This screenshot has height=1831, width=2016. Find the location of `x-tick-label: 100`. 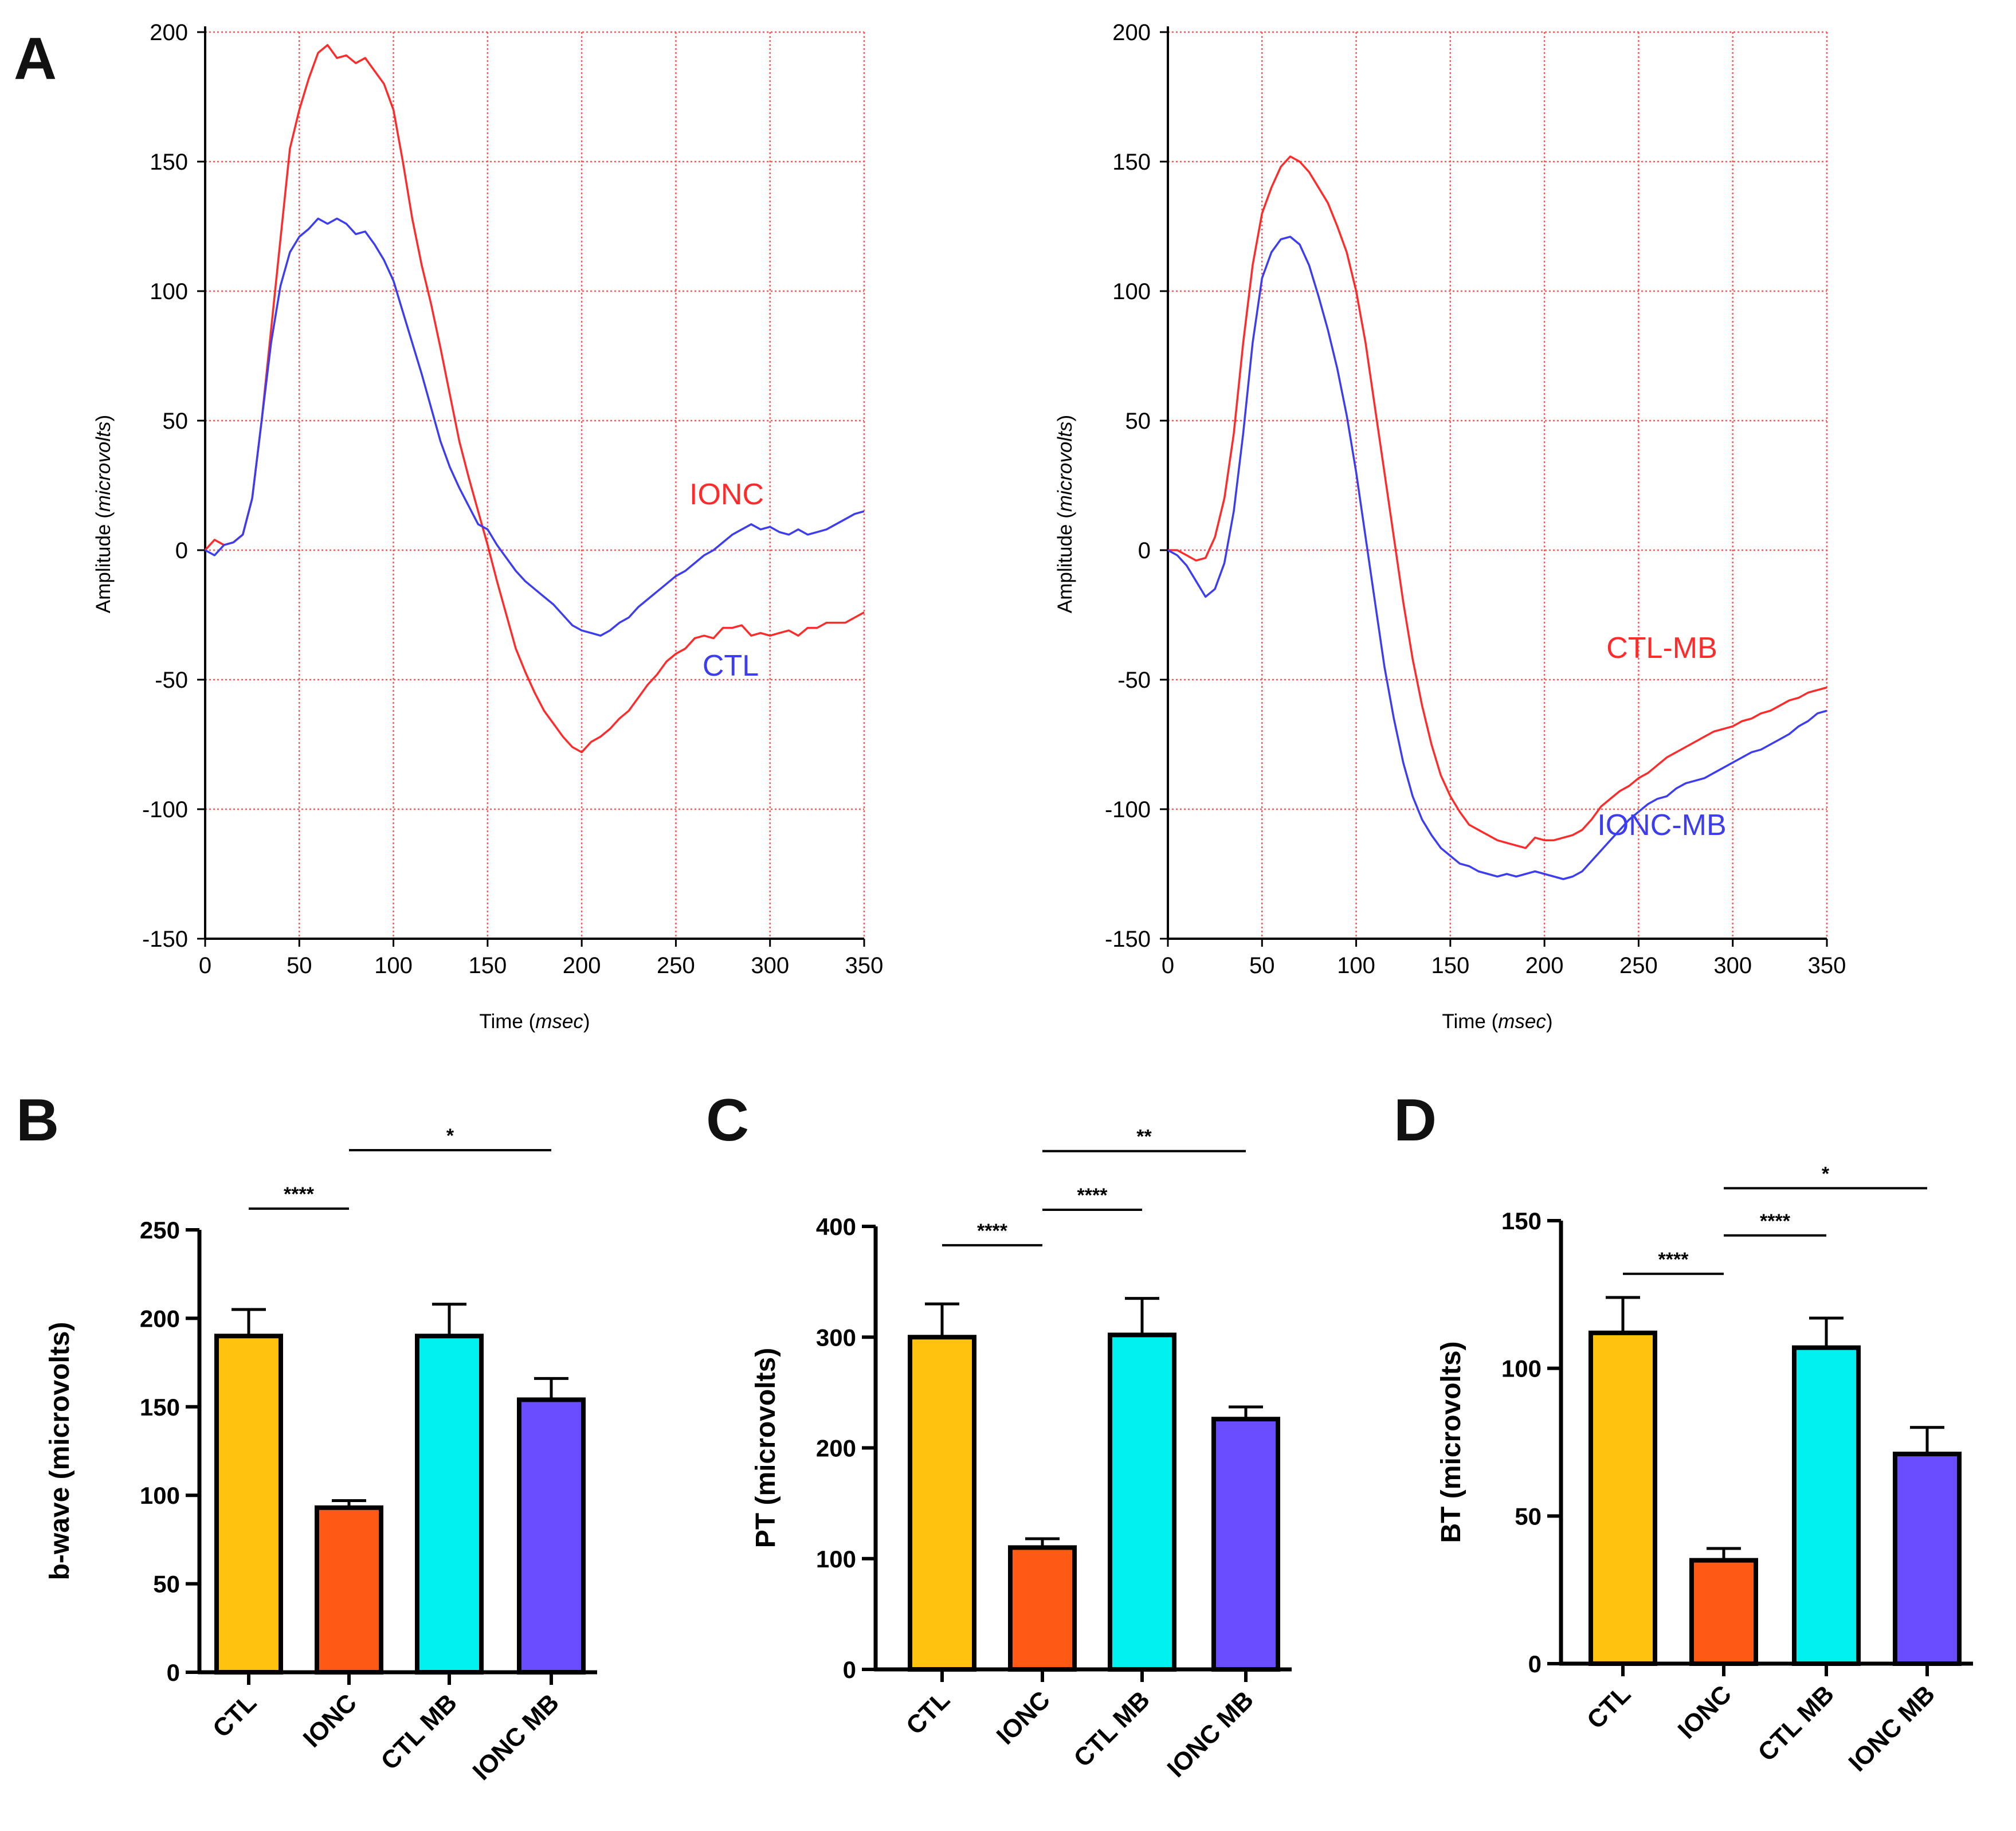

x-tick-label: 100 is located at coordinates (1356, 965).